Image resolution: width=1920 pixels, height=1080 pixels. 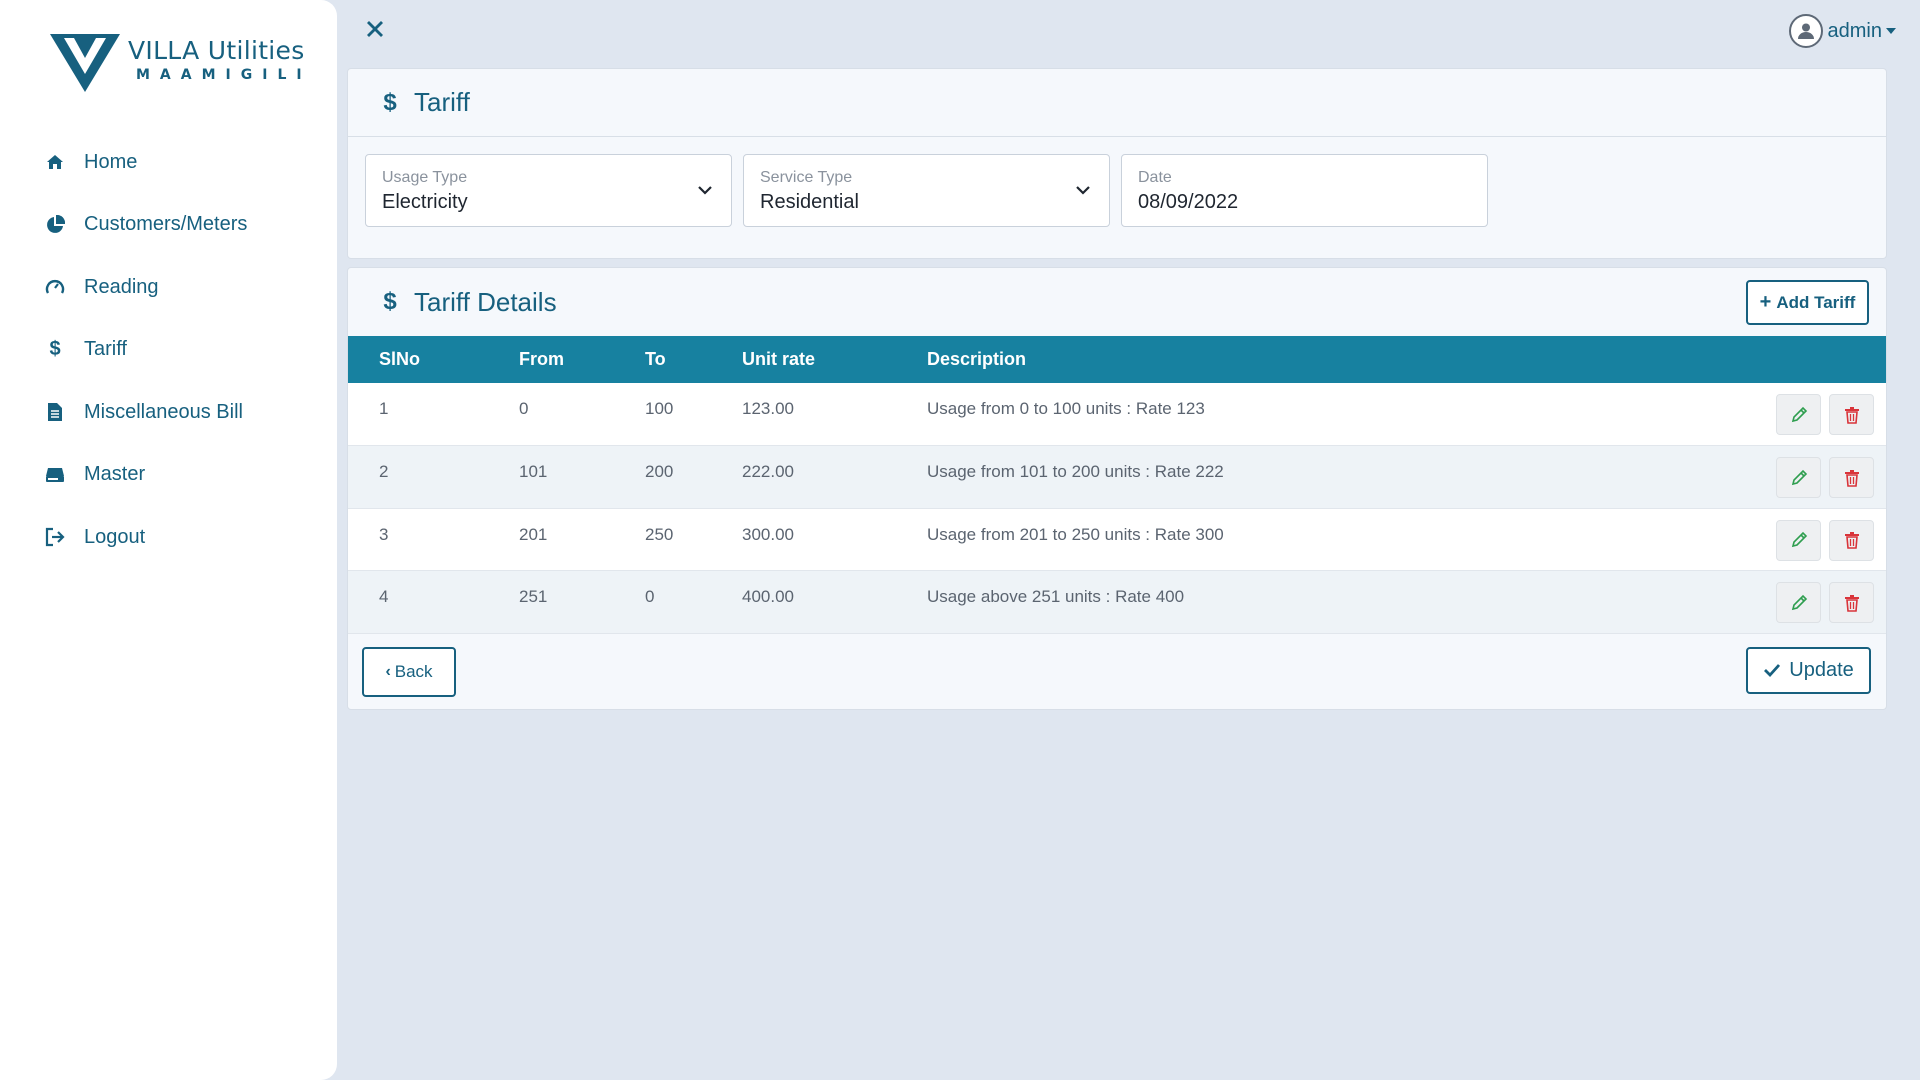 What do you see at coordinates (1816, 302) in the screenshot?
I see `add-tariff-label: Add Tariff` at bounding box center [1816, 302].